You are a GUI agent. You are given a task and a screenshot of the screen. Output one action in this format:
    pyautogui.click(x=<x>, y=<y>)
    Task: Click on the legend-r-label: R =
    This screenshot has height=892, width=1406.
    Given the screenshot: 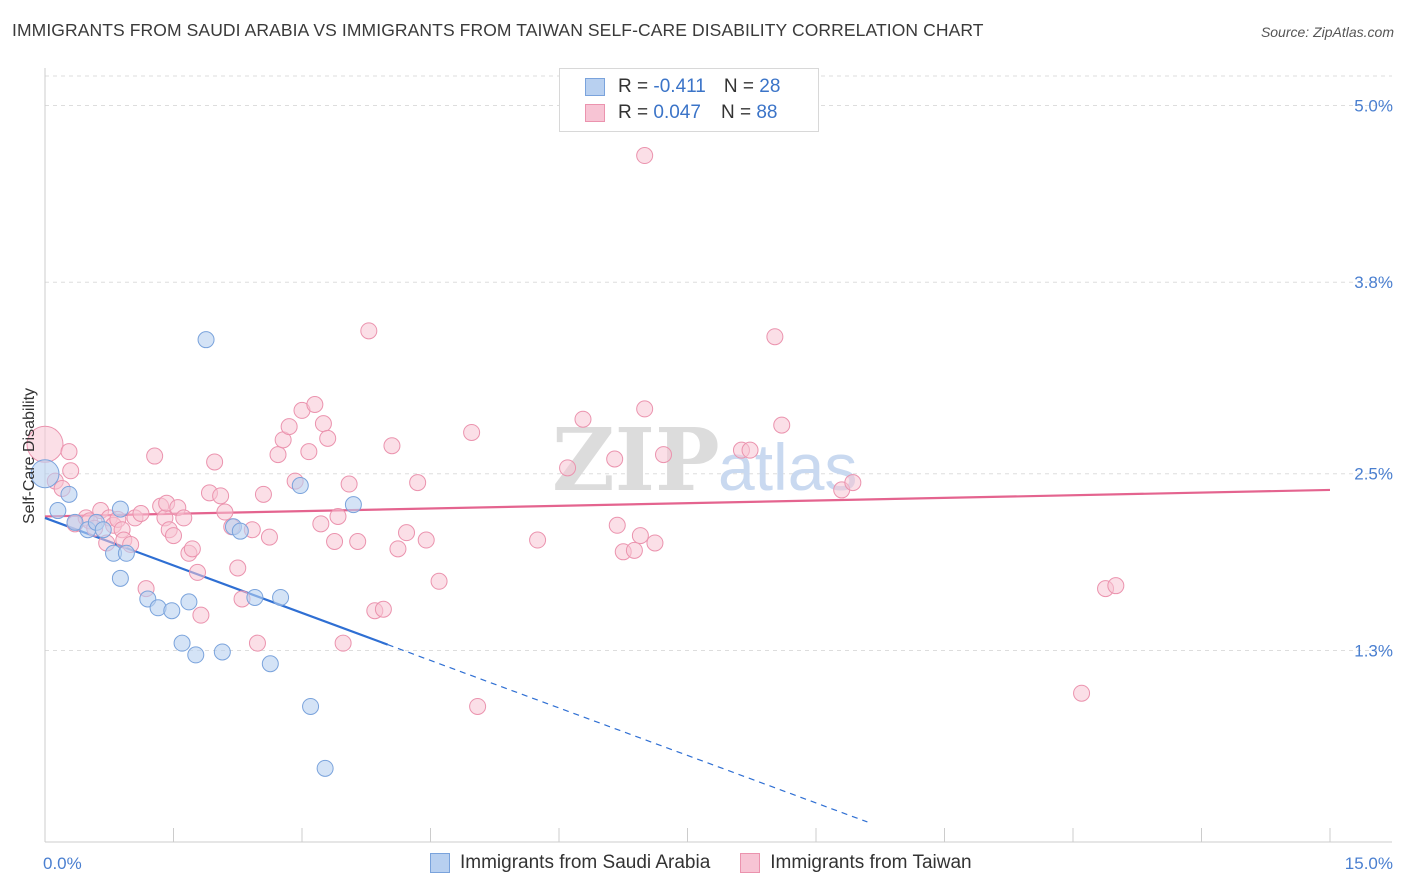 What is the action you would take?
    pyautogui.click(x=633, y=86)
    